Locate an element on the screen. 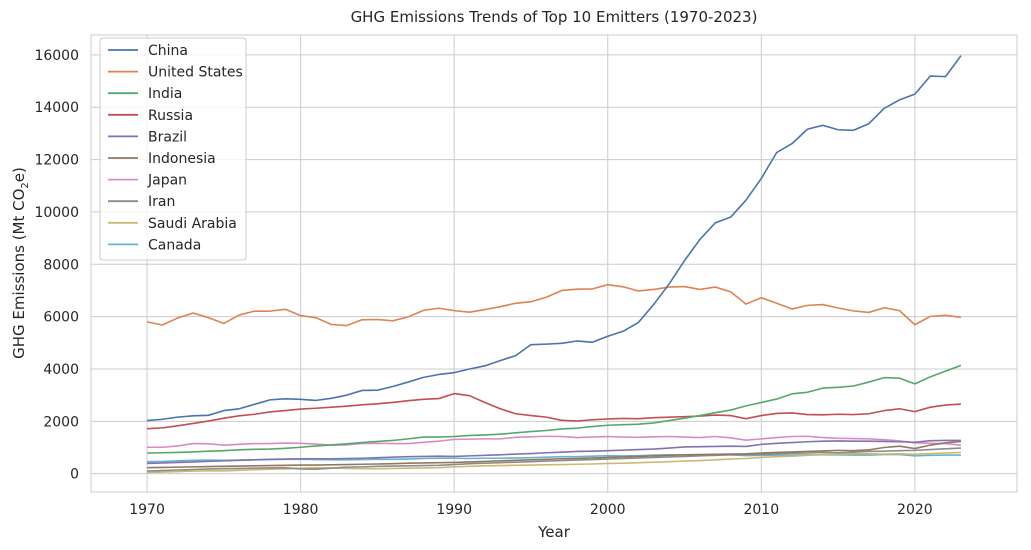 The image size is (1031, 550). x-tick-label: 2020 is located at coordinates (915, 510).